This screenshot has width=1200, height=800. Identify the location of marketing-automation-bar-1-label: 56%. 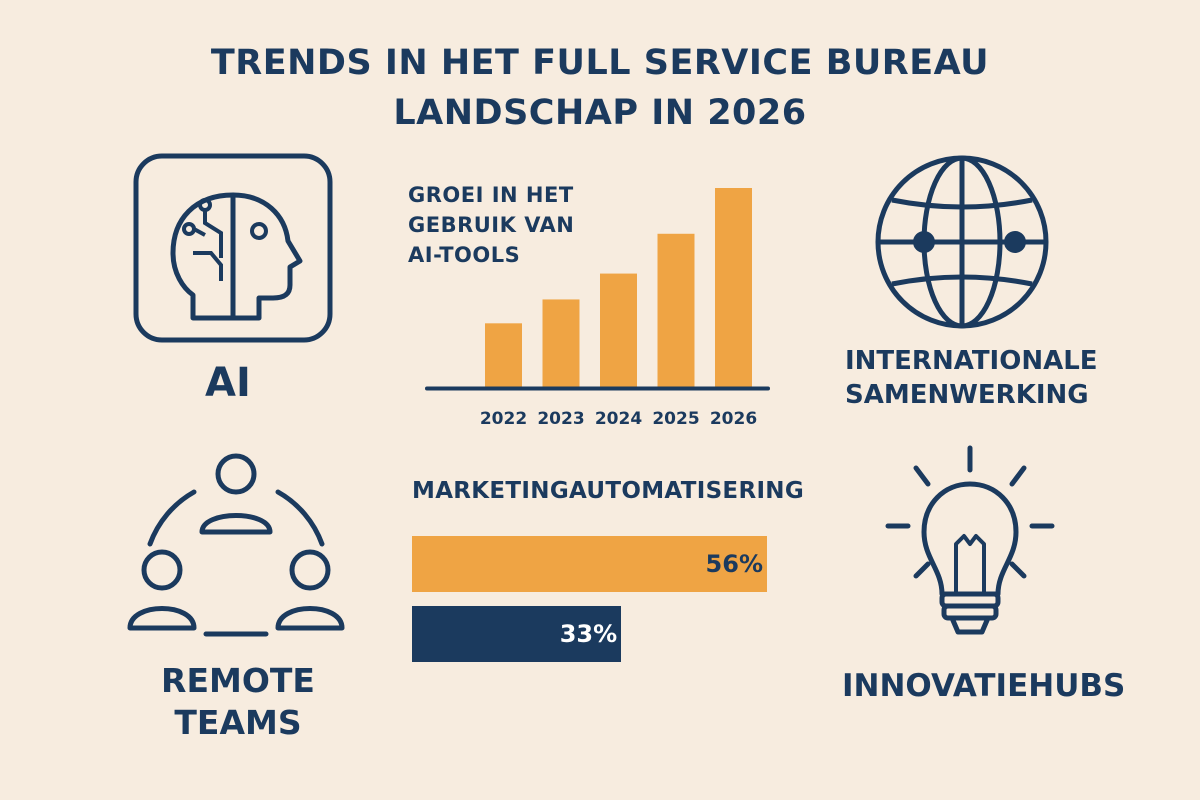
(734, 564).